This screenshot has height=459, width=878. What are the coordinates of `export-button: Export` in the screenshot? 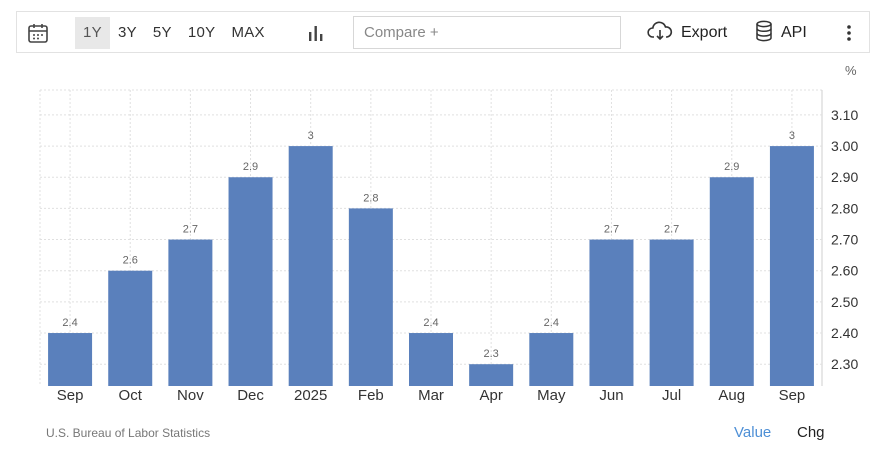 It's located at (687, 33).